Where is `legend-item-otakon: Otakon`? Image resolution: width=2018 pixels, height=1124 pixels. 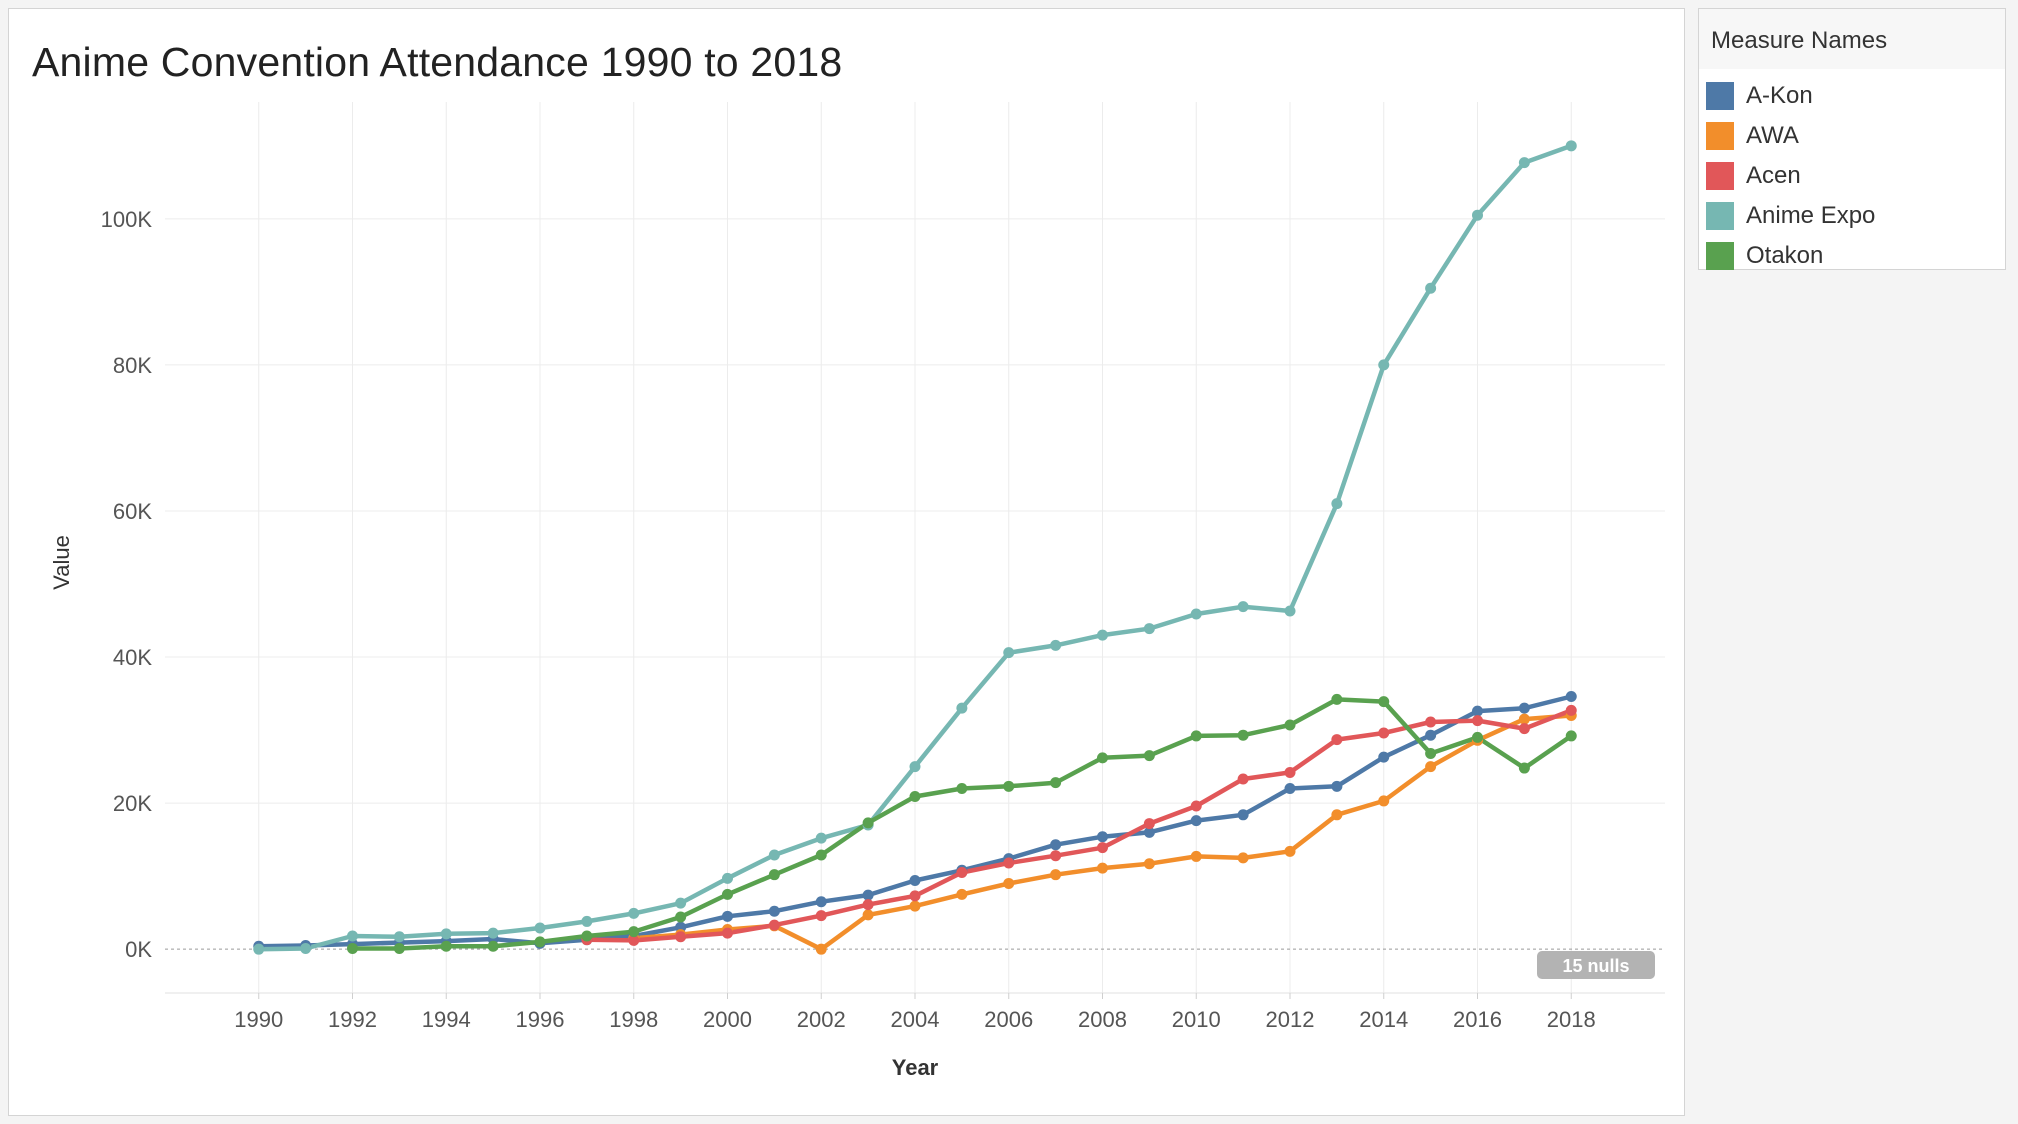 legend-item-otakon: Otakon is located at coordinates (1764, 256).